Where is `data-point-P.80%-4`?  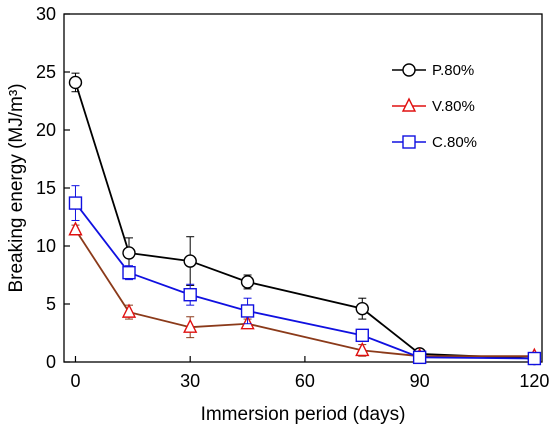
data-point-P.80%-4 is located at coordinates (362, 308).